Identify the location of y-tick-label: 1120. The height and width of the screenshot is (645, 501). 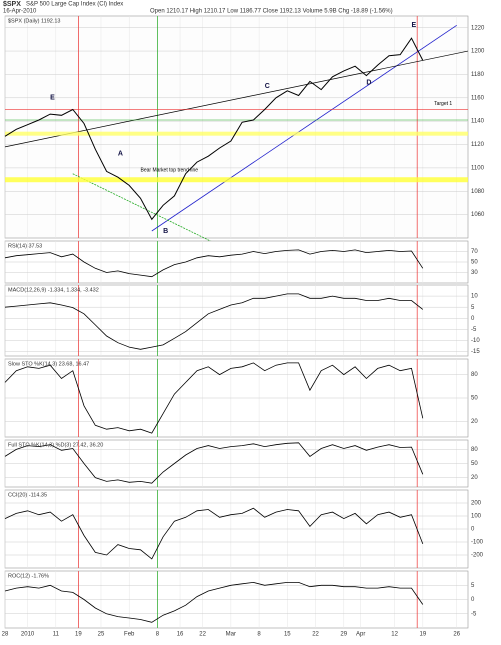
(478, 145).